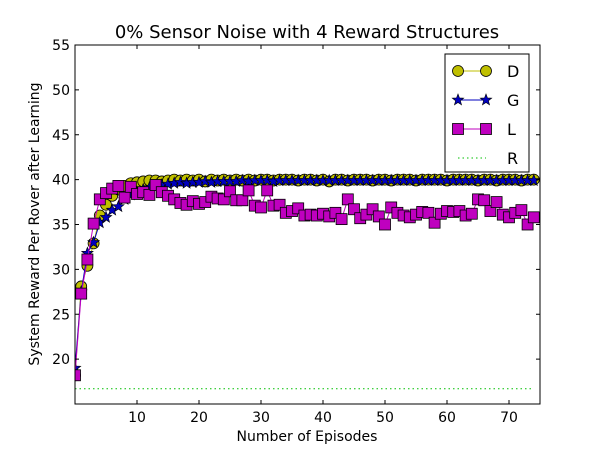  I want to click on legend-item-r: R, so click(488, 158).